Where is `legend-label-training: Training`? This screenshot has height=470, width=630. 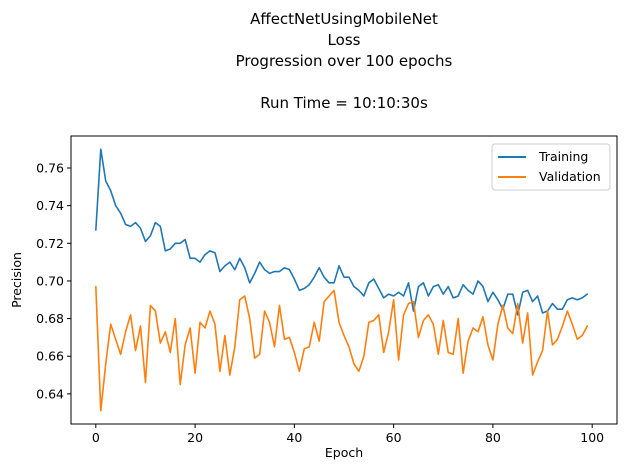
legend-label-training: Training is located at coordinates (563, 156).